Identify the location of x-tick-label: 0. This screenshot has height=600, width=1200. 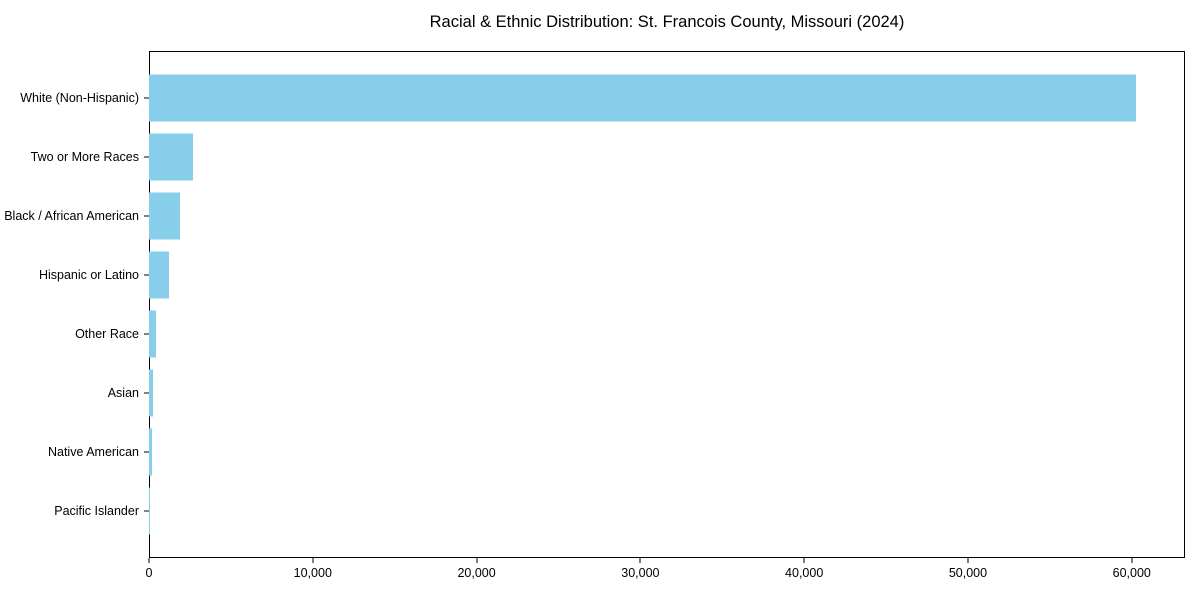
(149, 573).